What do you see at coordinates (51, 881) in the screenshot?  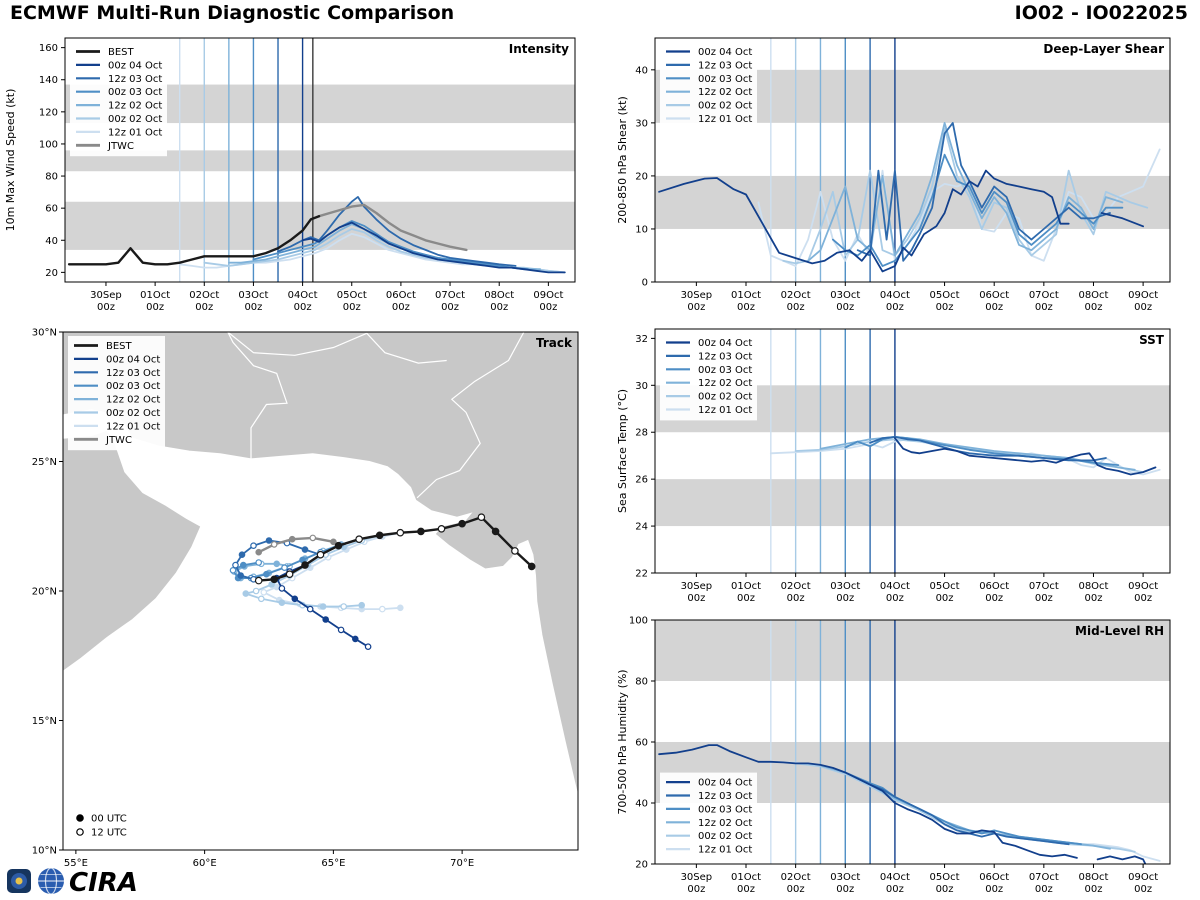 I see `cira-globe-icon` at bounding box center [51, 881].